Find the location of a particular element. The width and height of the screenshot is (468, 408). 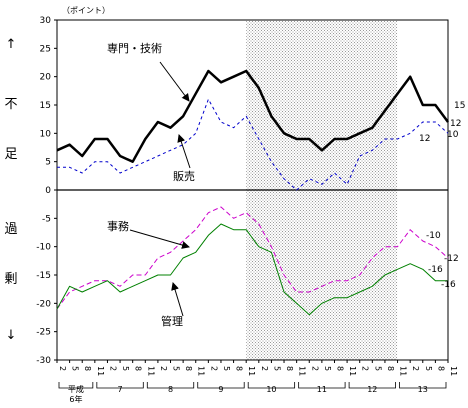

end-value-label: -10 is located at coordinates (433, 236).